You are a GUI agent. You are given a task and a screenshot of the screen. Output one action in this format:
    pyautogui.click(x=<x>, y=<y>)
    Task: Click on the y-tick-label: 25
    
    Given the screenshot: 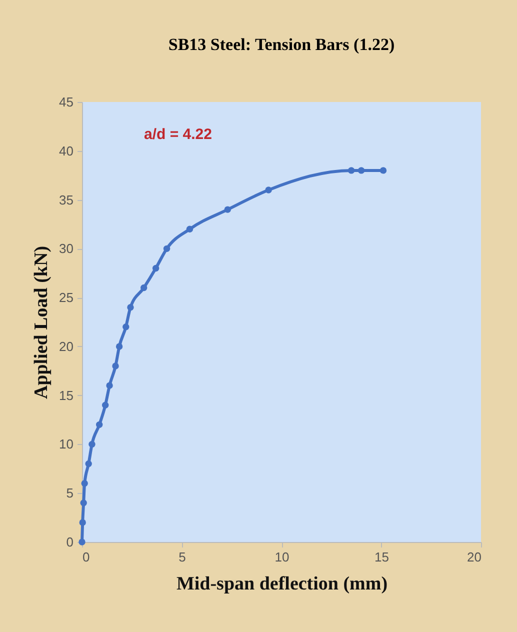 What is the action you would take?
    pyautogui.click(x=66, y=298)
    